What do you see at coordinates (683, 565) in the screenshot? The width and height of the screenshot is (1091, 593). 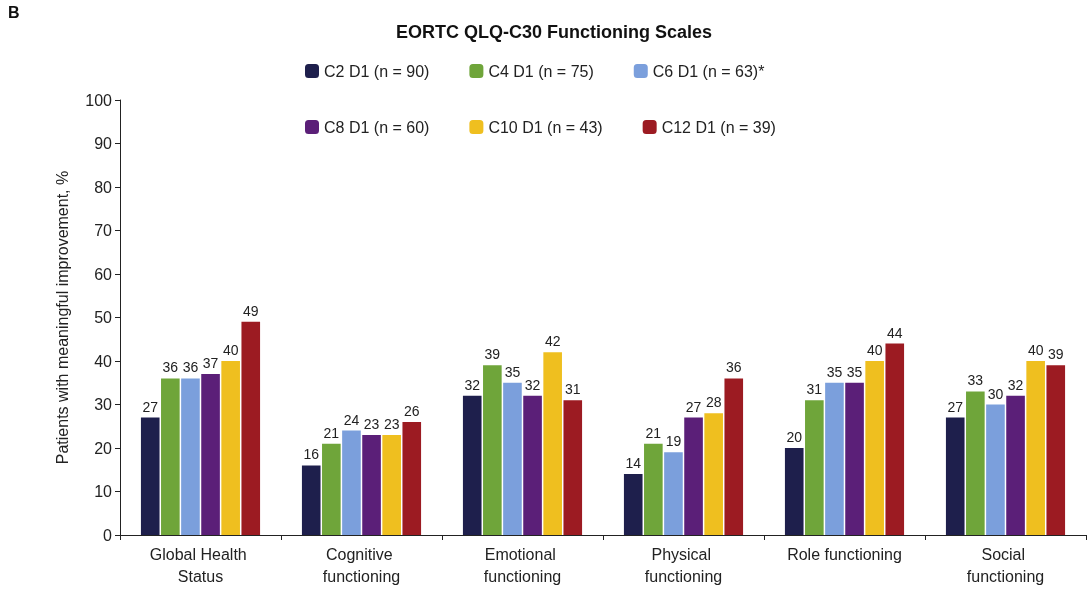 I see `x-tick-label: Physical functioning` at bounding box center [683, 565].